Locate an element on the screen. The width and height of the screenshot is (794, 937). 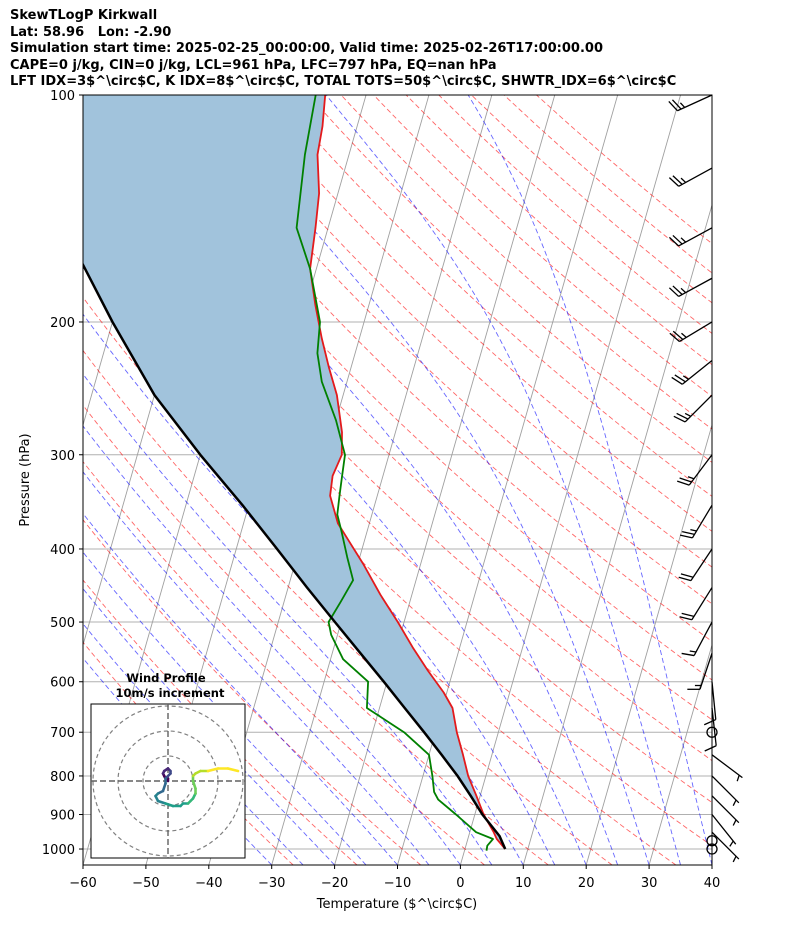
wind-profile-inset: Wind Profile 10m/s increment is located at coordinates (168, 765).